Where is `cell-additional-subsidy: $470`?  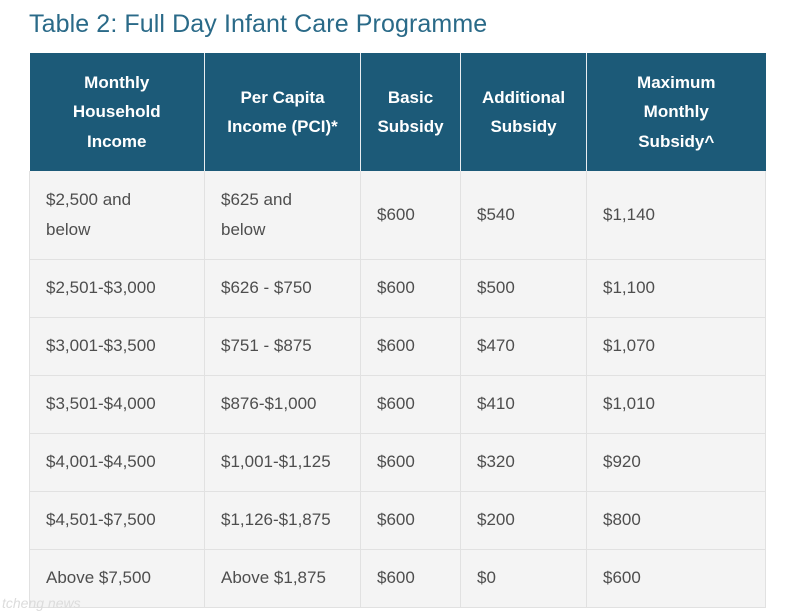
cell-additional-subsidy: $470 is located at coordinates (523, 346).